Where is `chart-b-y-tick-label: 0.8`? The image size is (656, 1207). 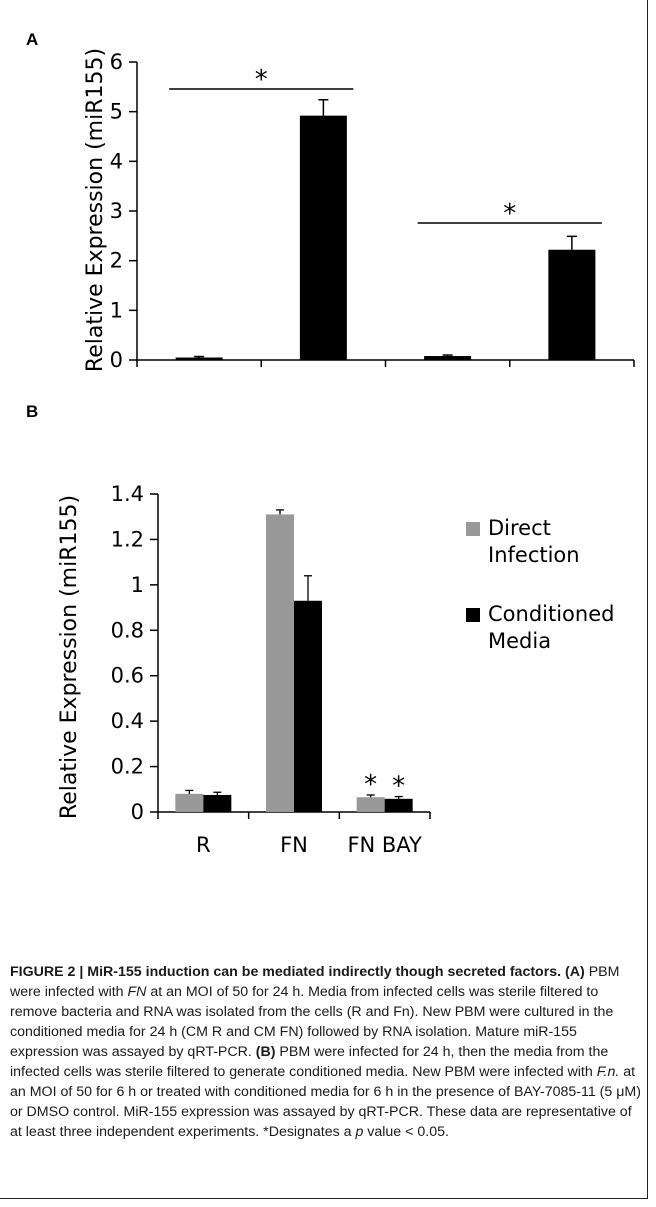
chart-b-y-tick-label: 0.8 is located at coordinates (127, 630).